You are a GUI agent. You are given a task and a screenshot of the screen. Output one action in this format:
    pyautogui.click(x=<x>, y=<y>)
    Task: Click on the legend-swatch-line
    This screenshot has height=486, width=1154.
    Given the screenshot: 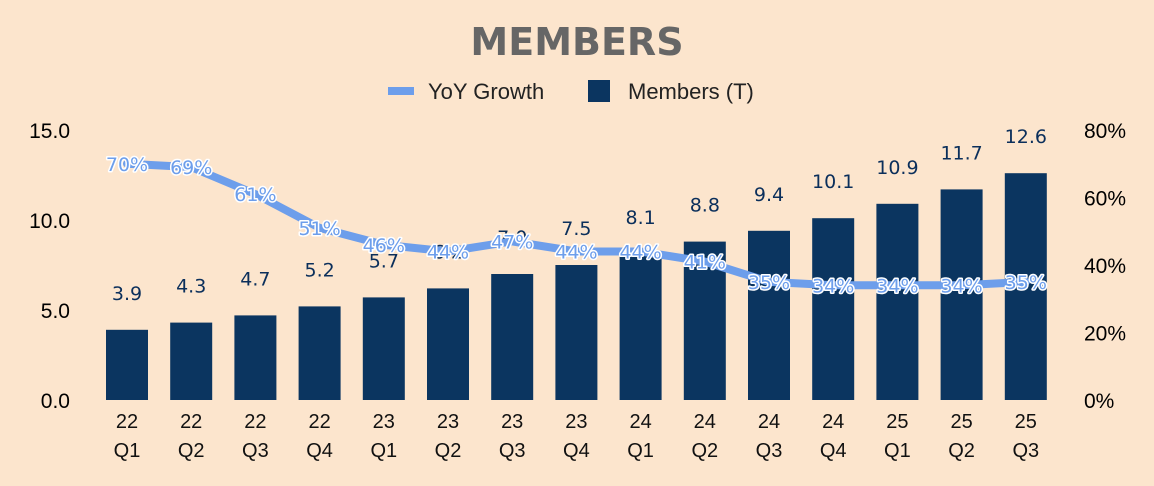 What is the action you would take?
    pyautogui.click(x=401, y=91)
    